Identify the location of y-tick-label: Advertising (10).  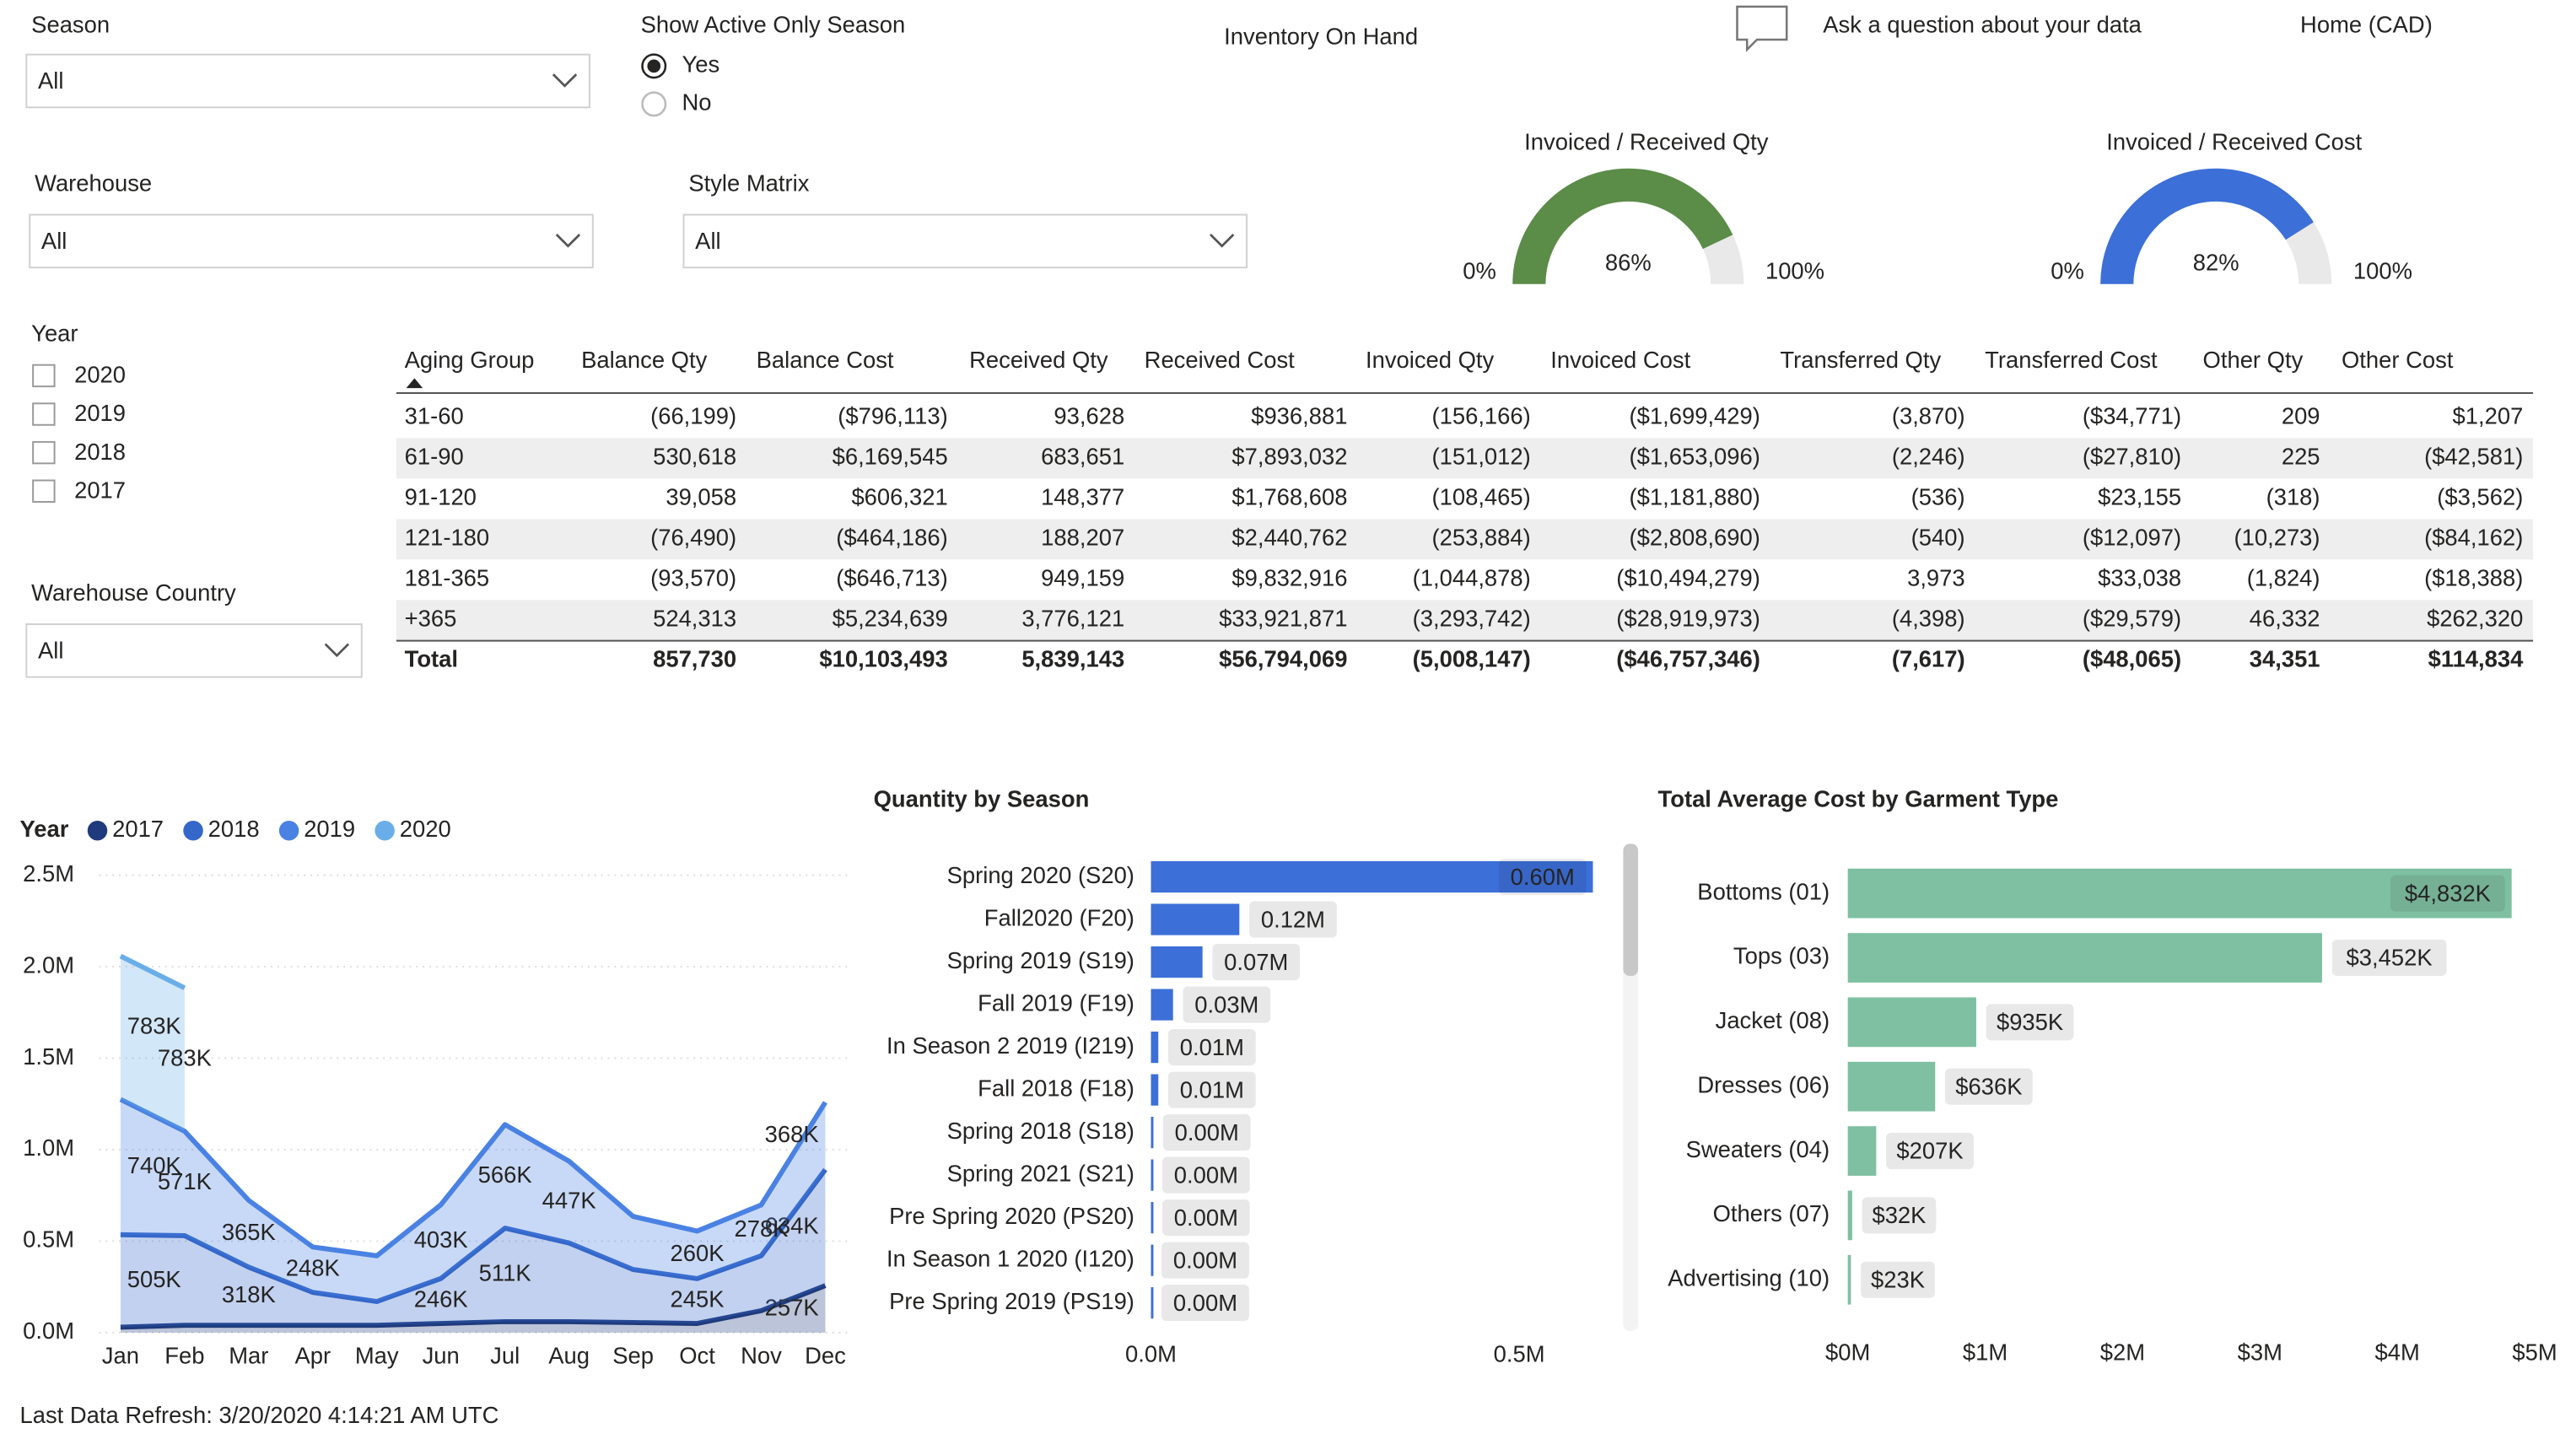
(1749, 1277).